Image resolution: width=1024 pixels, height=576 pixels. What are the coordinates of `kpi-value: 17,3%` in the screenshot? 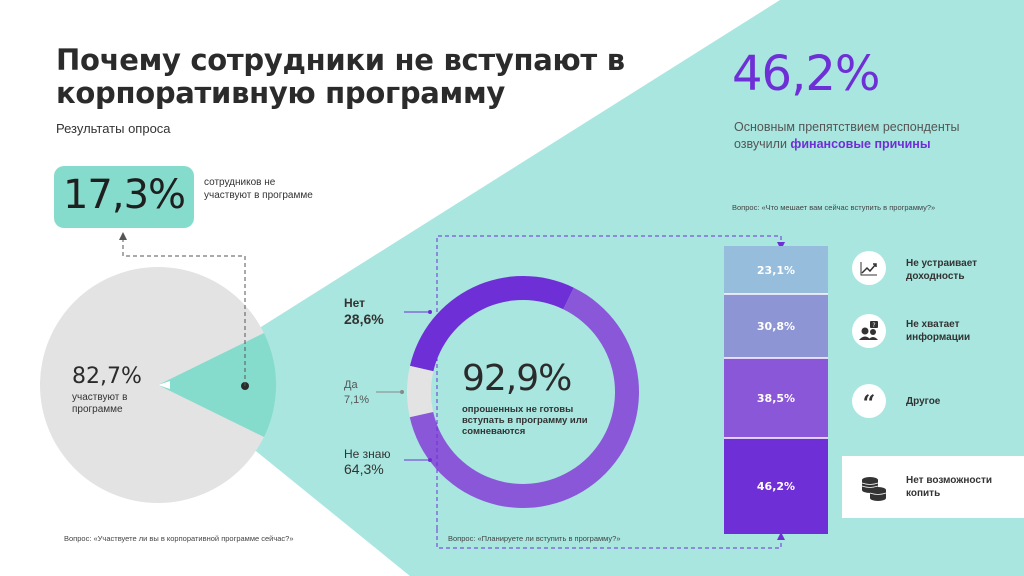 It's located at (124, 195).